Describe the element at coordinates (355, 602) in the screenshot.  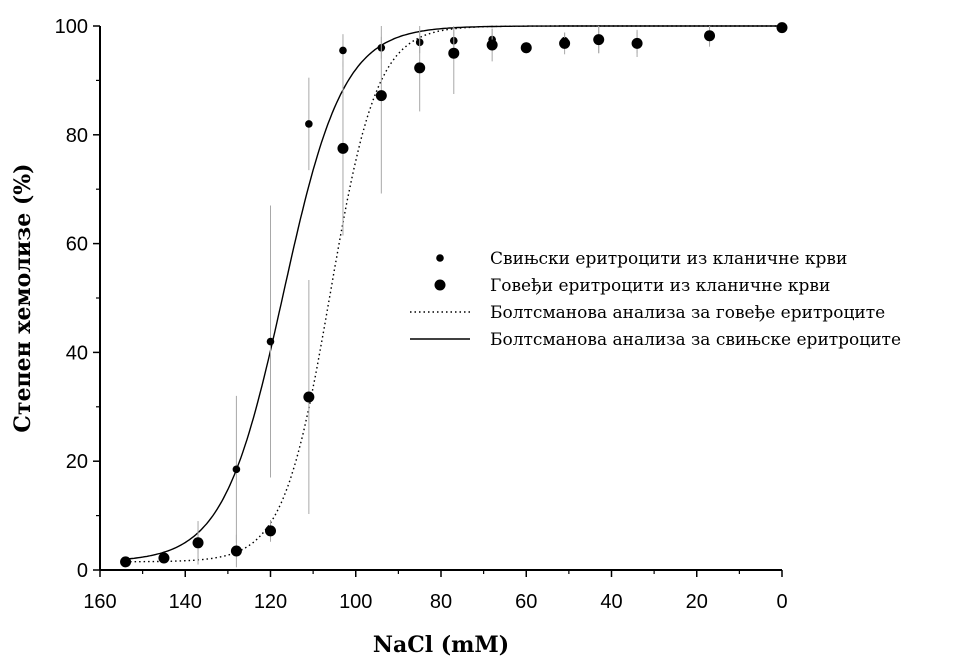
I see `x-tick-label: 100` at that location.